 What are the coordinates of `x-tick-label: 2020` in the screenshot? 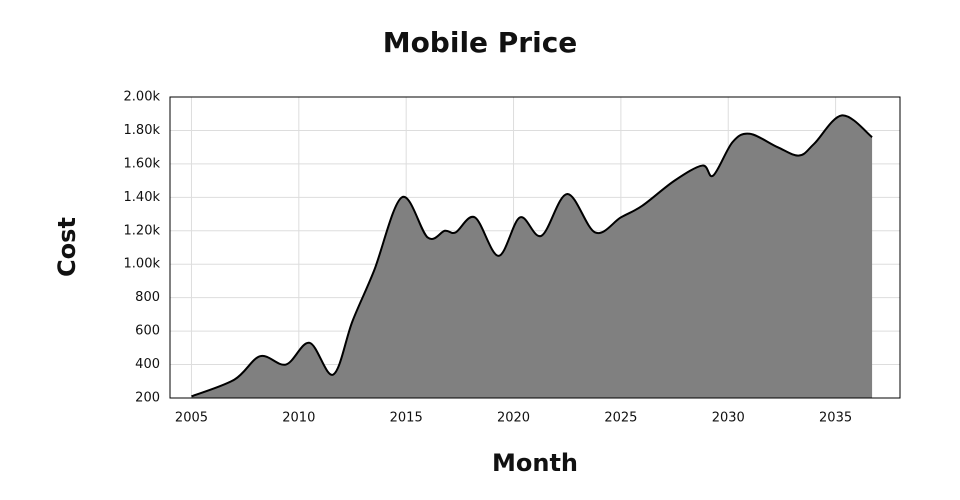 It's located at (513, 418).